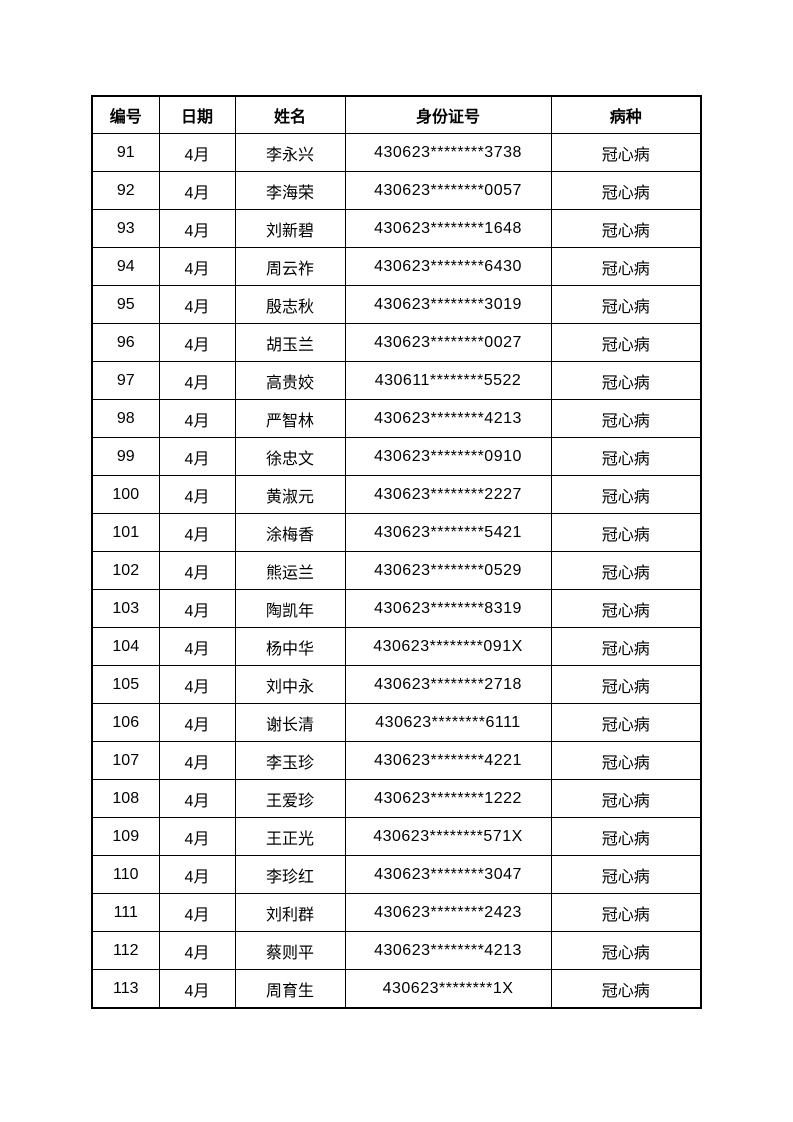 This screenshot has height=1122, width=793. I want to click on cell-serial-number: 95, so click(125, 304).